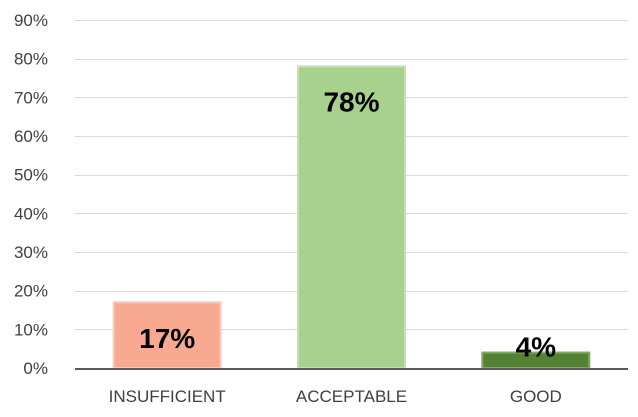 Image resolution: width=638 pixels, height=417 pixels. What do you see at coordinates (31, 175) in the screenshot?
I see `y-tick-label: 50%` at bounding box center [31, 175].